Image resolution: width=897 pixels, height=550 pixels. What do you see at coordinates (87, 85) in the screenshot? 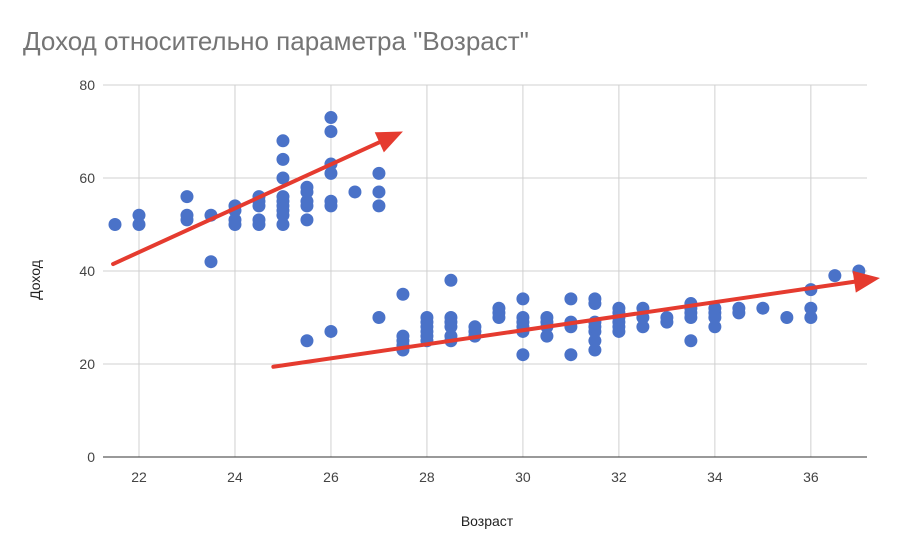
I see `y-tick-label: 80` at bounding box center [87, 85].